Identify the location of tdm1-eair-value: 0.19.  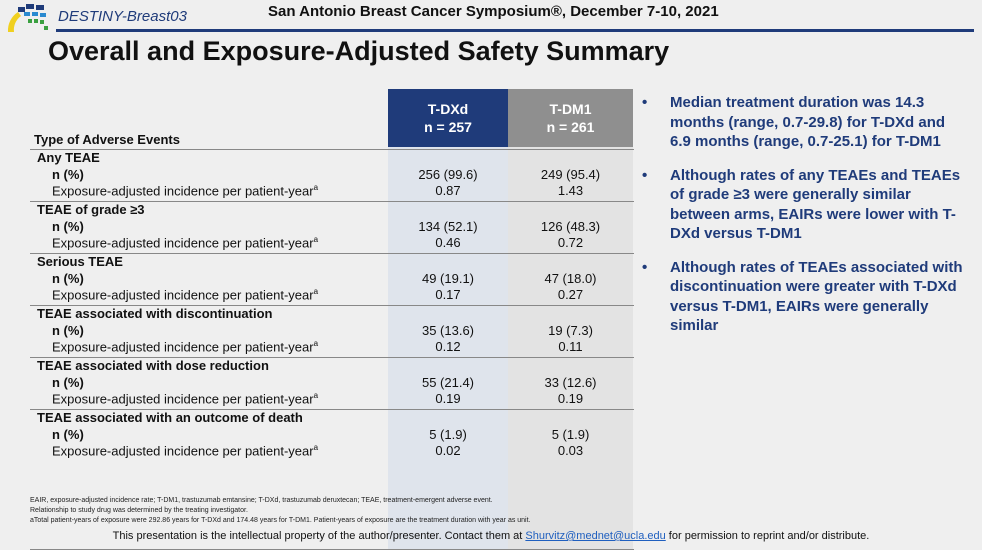
(570, 398).